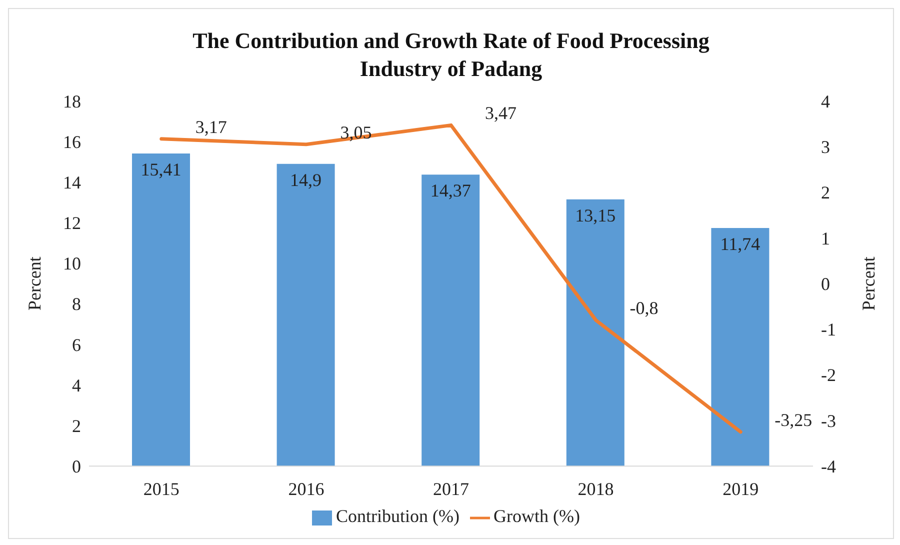  What do you see at coordinates (72, 142) in the screenshot?
I see `y-tick-label: 16` at bounding box center [72, 142].